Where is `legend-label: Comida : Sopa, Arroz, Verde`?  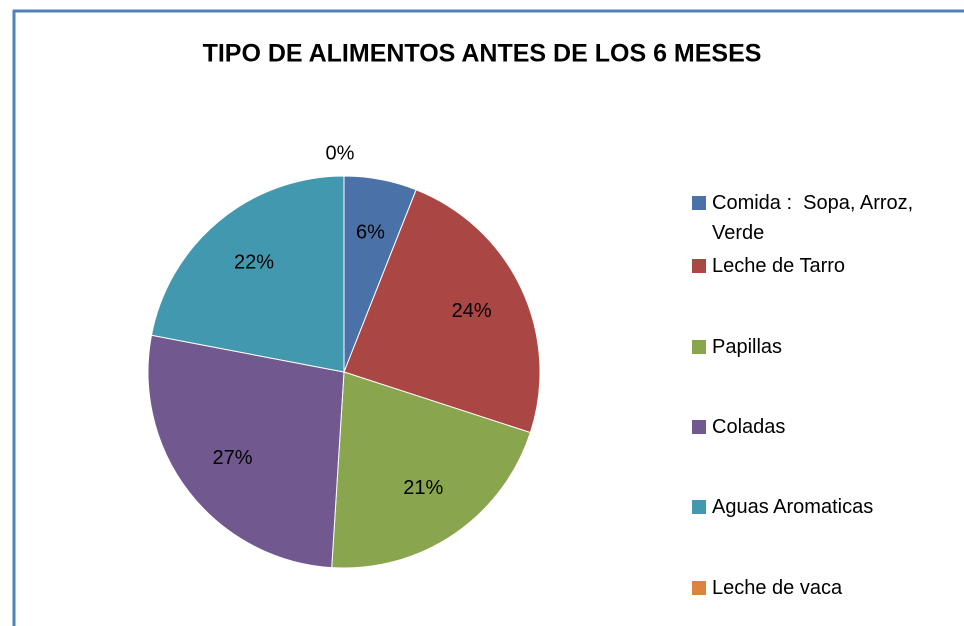
legend-label: Comida : Sopa, Arroz, Verde is located at coordinates (815, 218).